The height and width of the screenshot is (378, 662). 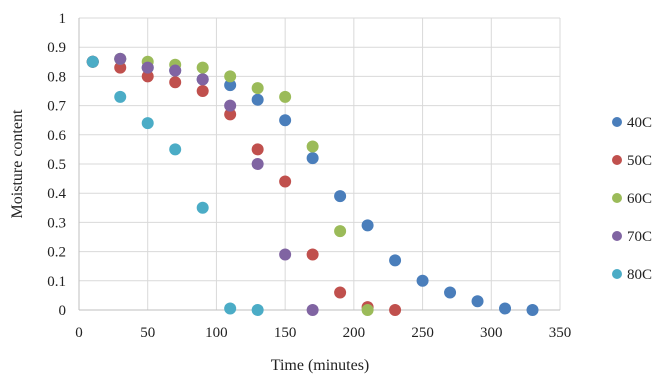 I want to click on y-tick-label: 0.9, so click(x=56, y=48).